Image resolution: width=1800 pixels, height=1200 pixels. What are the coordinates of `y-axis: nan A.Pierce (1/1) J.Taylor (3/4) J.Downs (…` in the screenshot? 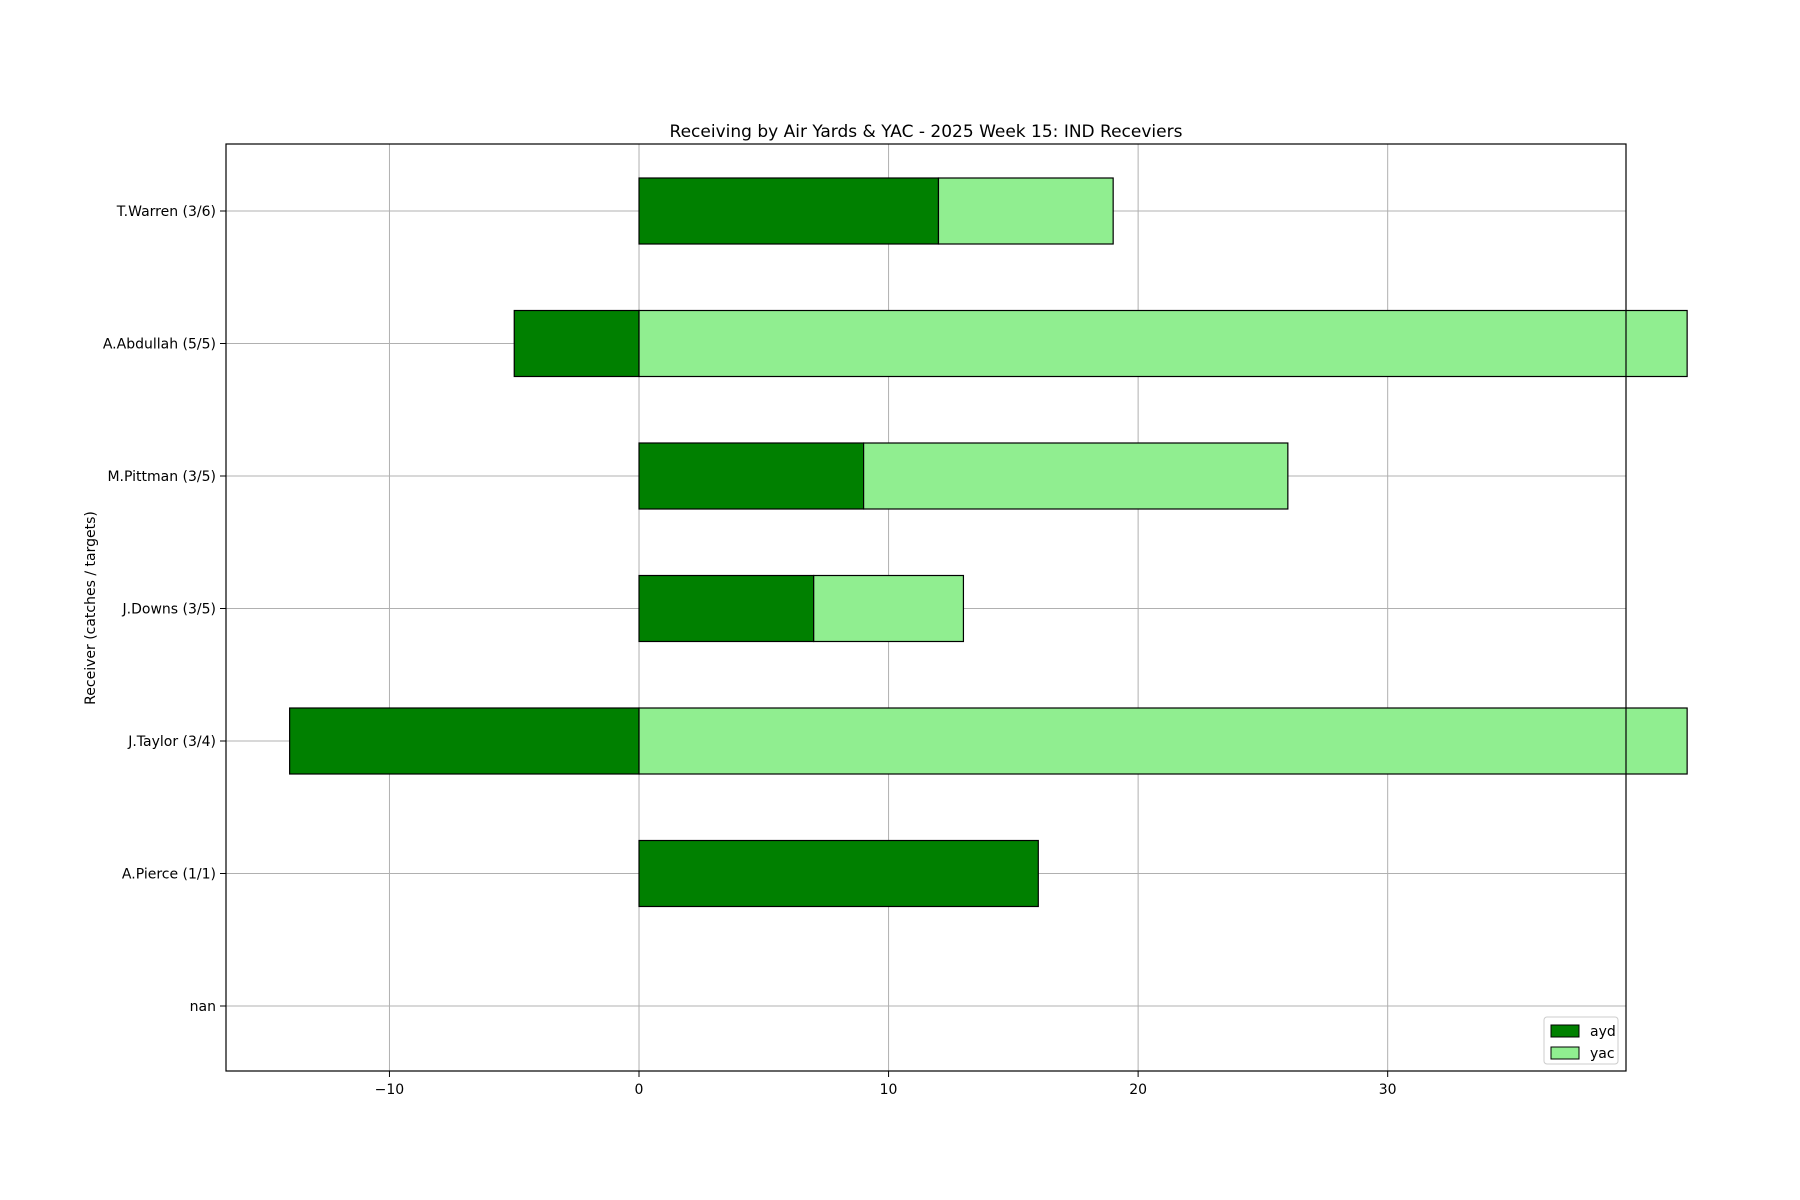 It's located at (164, 609).